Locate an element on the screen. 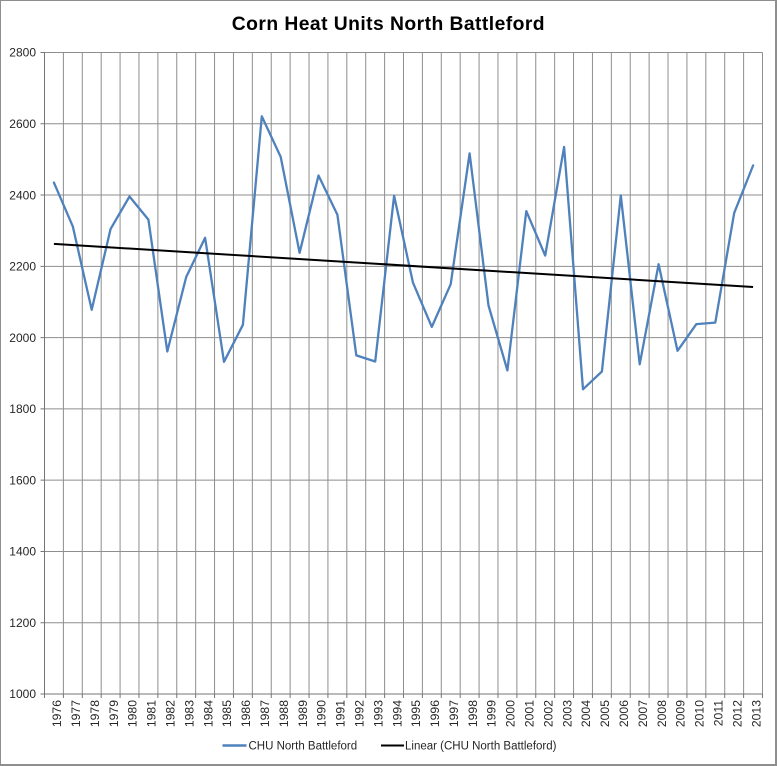  svg-text: 2400 is located at coordinates (22, 195).